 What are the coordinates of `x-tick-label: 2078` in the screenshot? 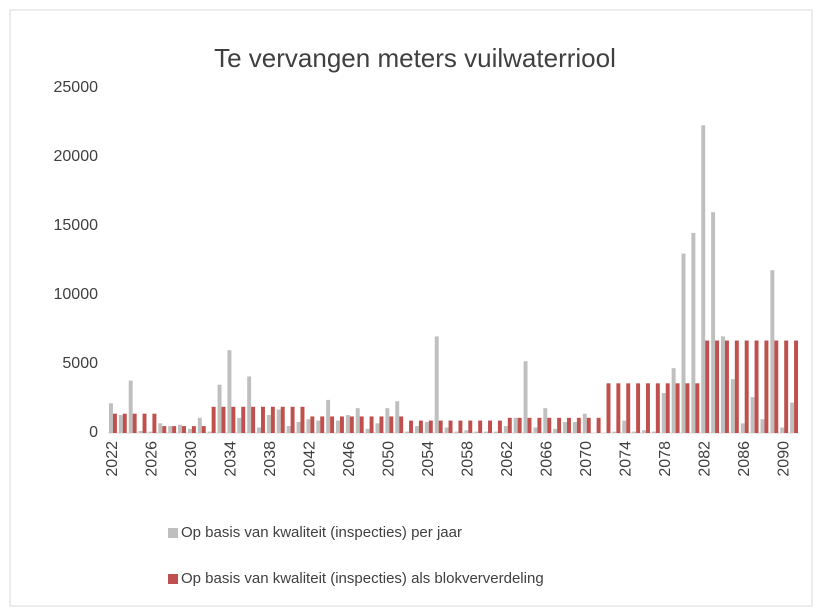 It's located at (665, 459).